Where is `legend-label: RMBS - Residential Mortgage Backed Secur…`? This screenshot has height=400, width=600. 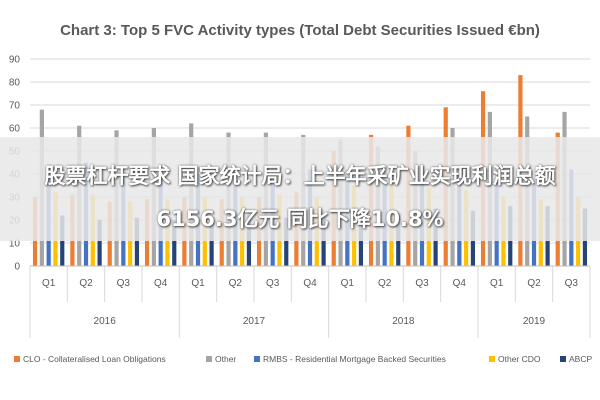
legend-label: RMBS - Residential Mortgage Backed Secur… is located at coordinates (354, 359).